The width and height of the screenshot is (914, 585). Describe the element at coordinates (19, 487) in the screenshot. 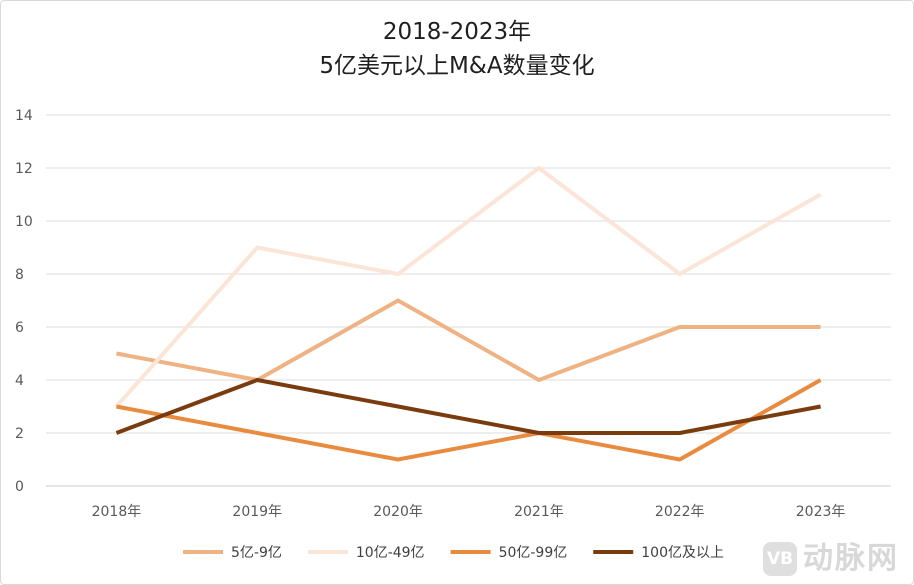

I see `y-tick-label: 0` at that location.